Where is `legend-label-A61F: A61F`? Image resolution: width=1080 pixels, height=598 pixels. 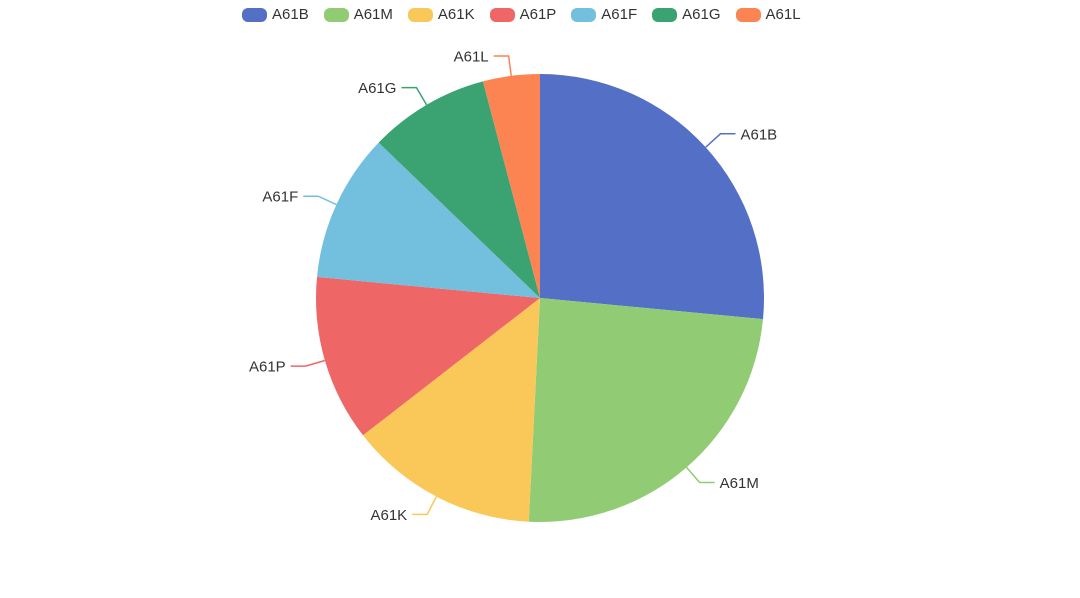 legend-label-A61F: A61F is located at coordinates (619, 14).